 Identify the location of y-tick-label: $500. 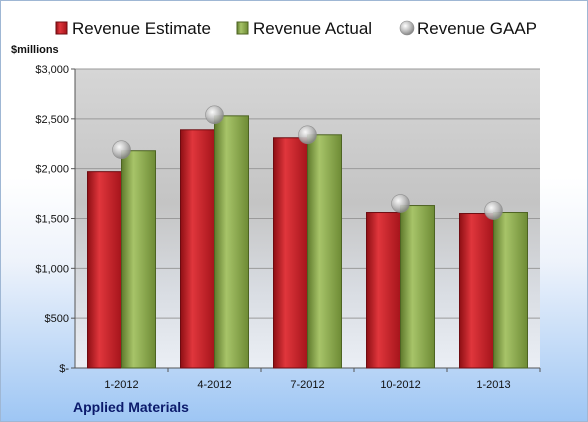
(57, 319).